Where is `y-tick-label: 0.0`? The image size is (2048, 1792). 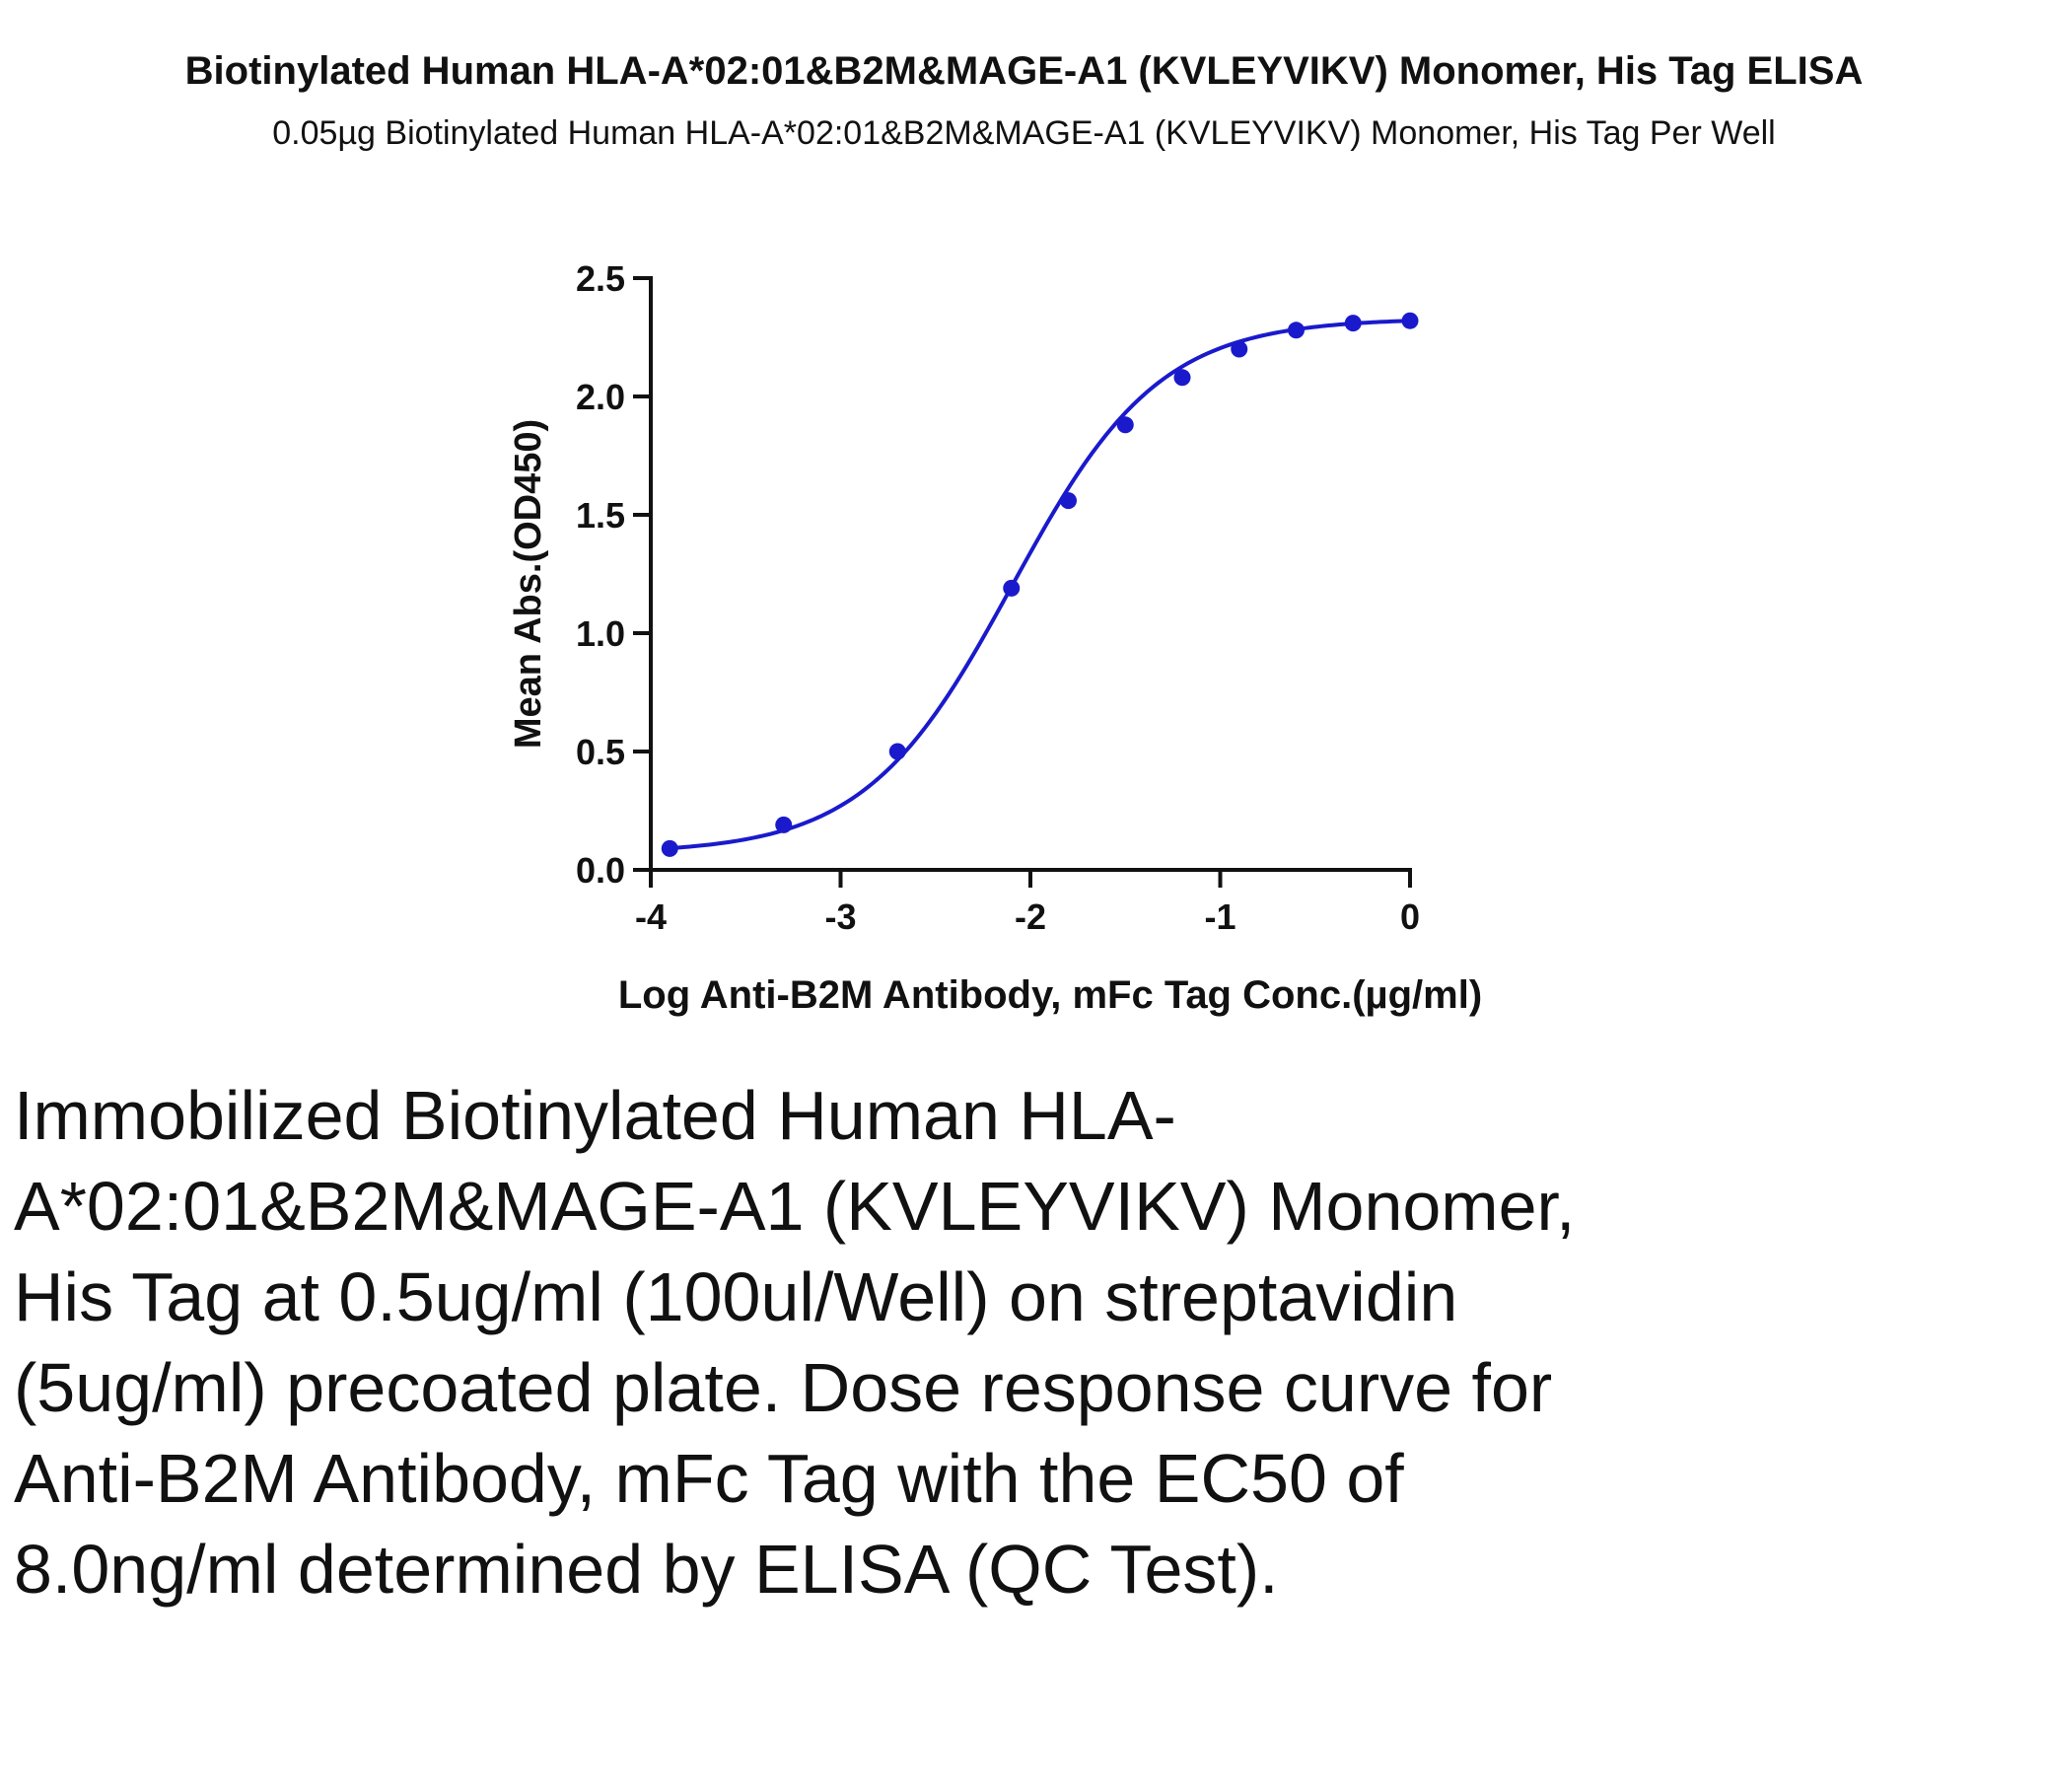
y-tick-label: 0.0 is located at coordinates (600, 870).